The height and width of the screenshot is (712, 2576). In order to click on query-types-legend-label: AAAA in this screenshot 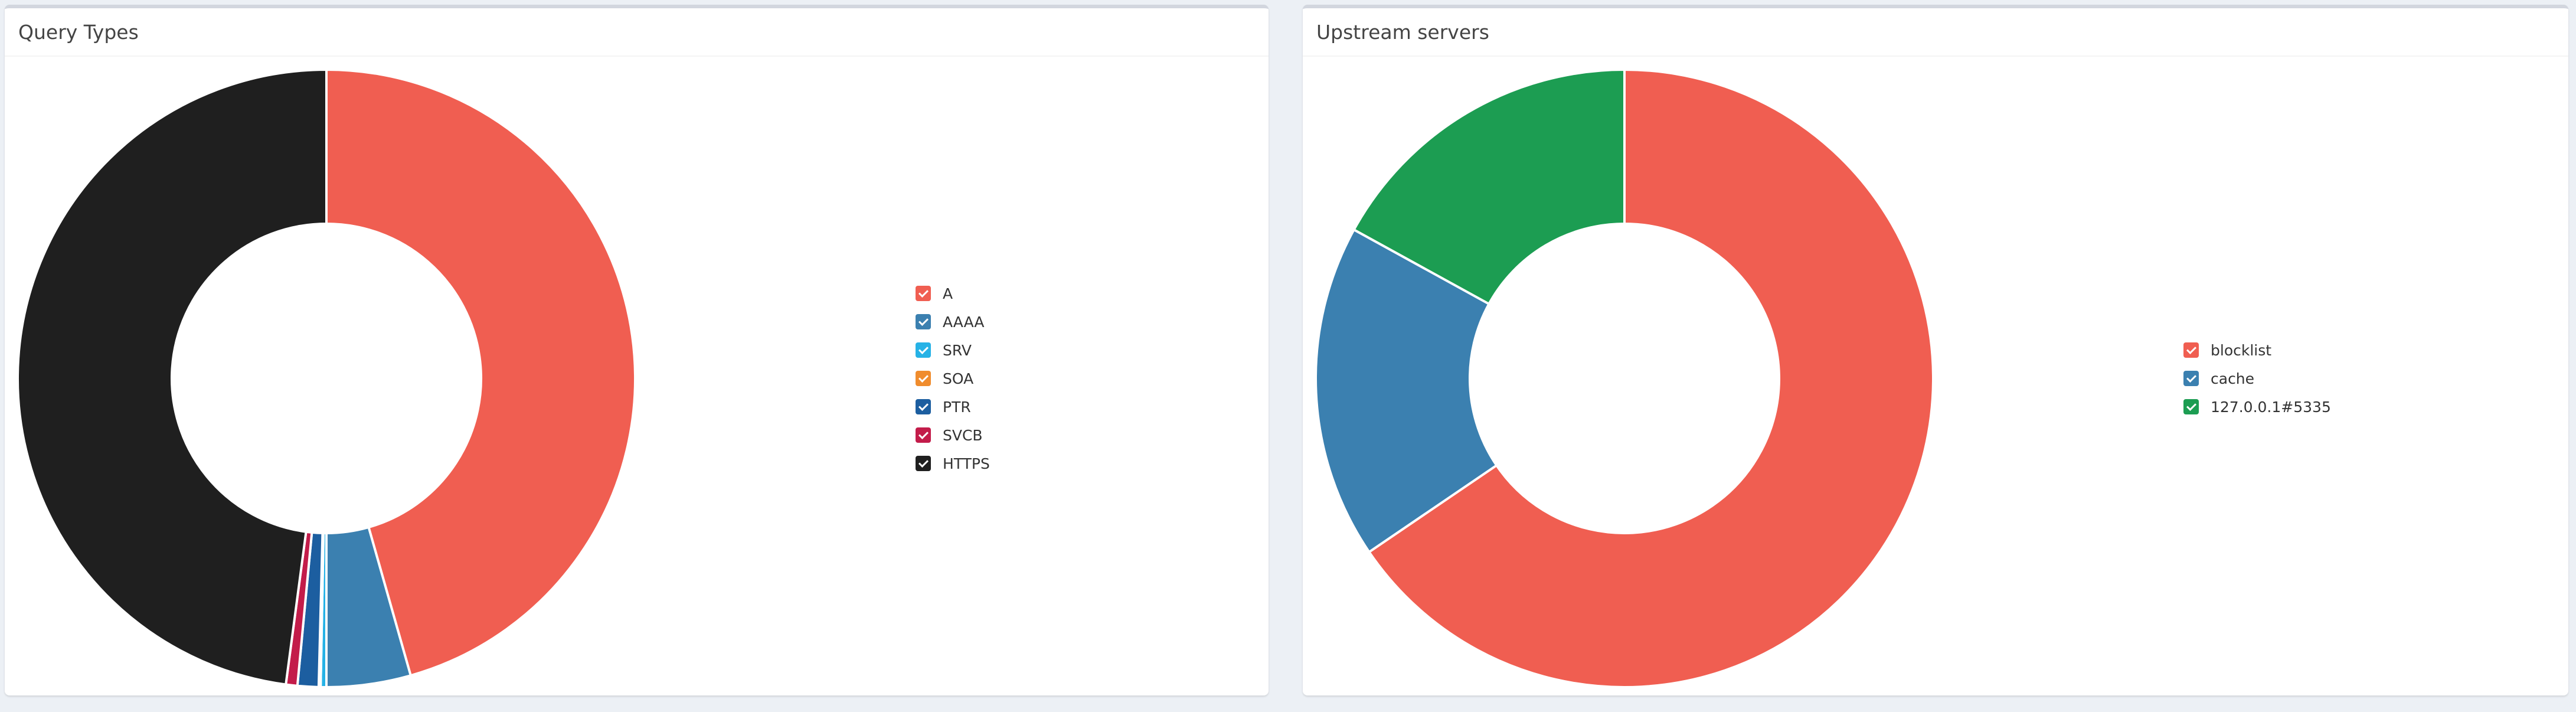, I will do `click(964, 322)`.